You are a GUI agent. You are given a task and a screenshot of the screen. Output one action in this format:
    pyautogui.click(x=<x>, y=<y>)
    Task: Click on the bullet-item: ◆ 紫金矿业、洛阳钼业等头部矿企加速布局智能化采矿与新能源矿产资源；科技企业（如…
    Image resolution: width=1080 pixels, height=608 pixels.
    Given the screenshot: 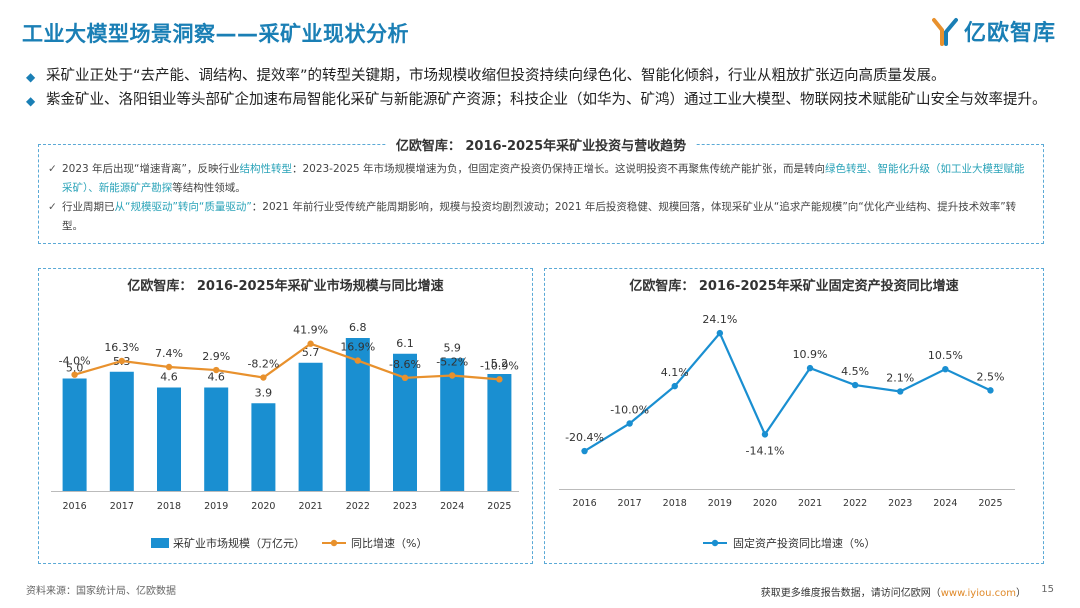 What is the action you would take?
    pyautogui.click(x=541, y=101)
    